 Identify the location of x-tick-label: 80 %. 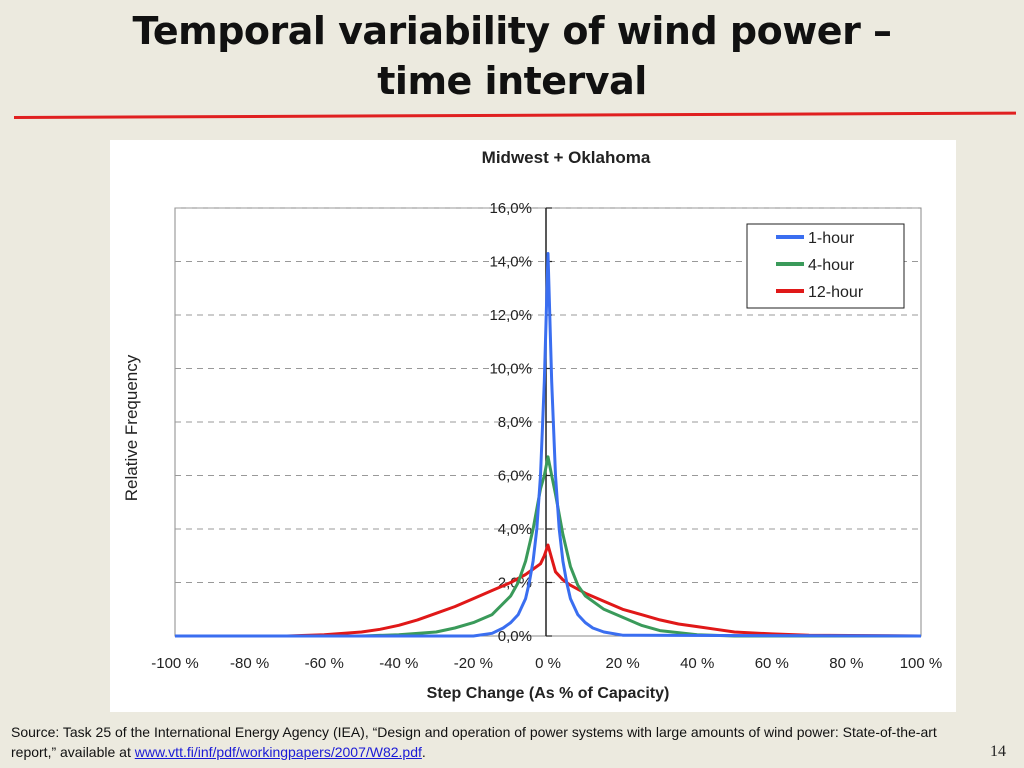
(846, 663).